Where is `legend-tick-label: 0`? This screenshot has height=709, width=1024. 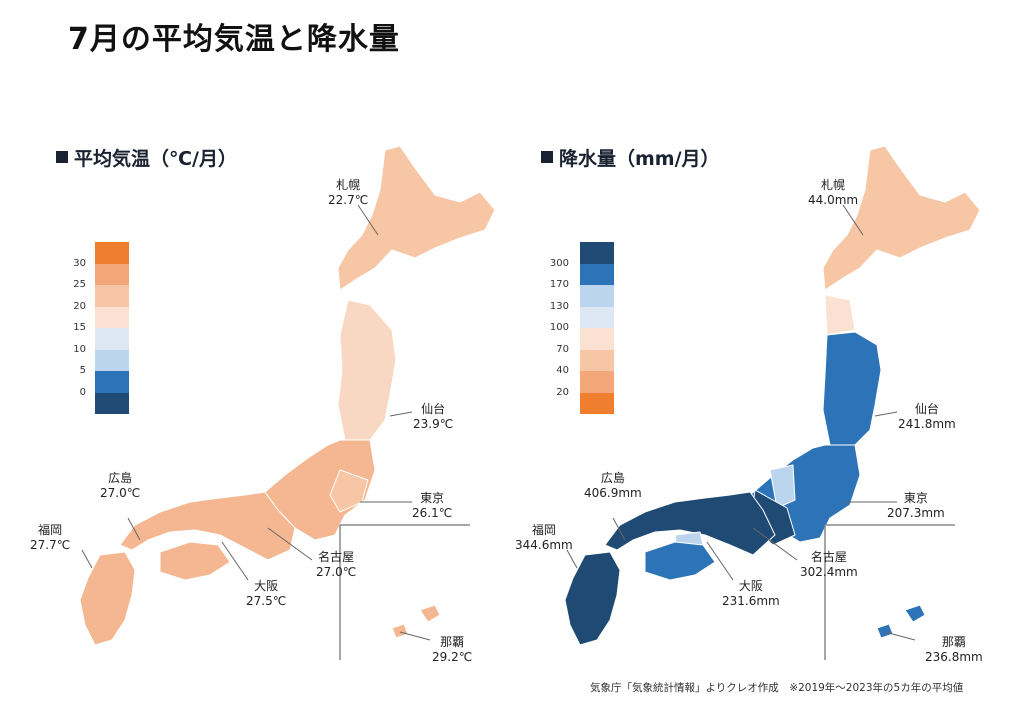
legend-tick-label: 0 is located at coordinates (82, 392).